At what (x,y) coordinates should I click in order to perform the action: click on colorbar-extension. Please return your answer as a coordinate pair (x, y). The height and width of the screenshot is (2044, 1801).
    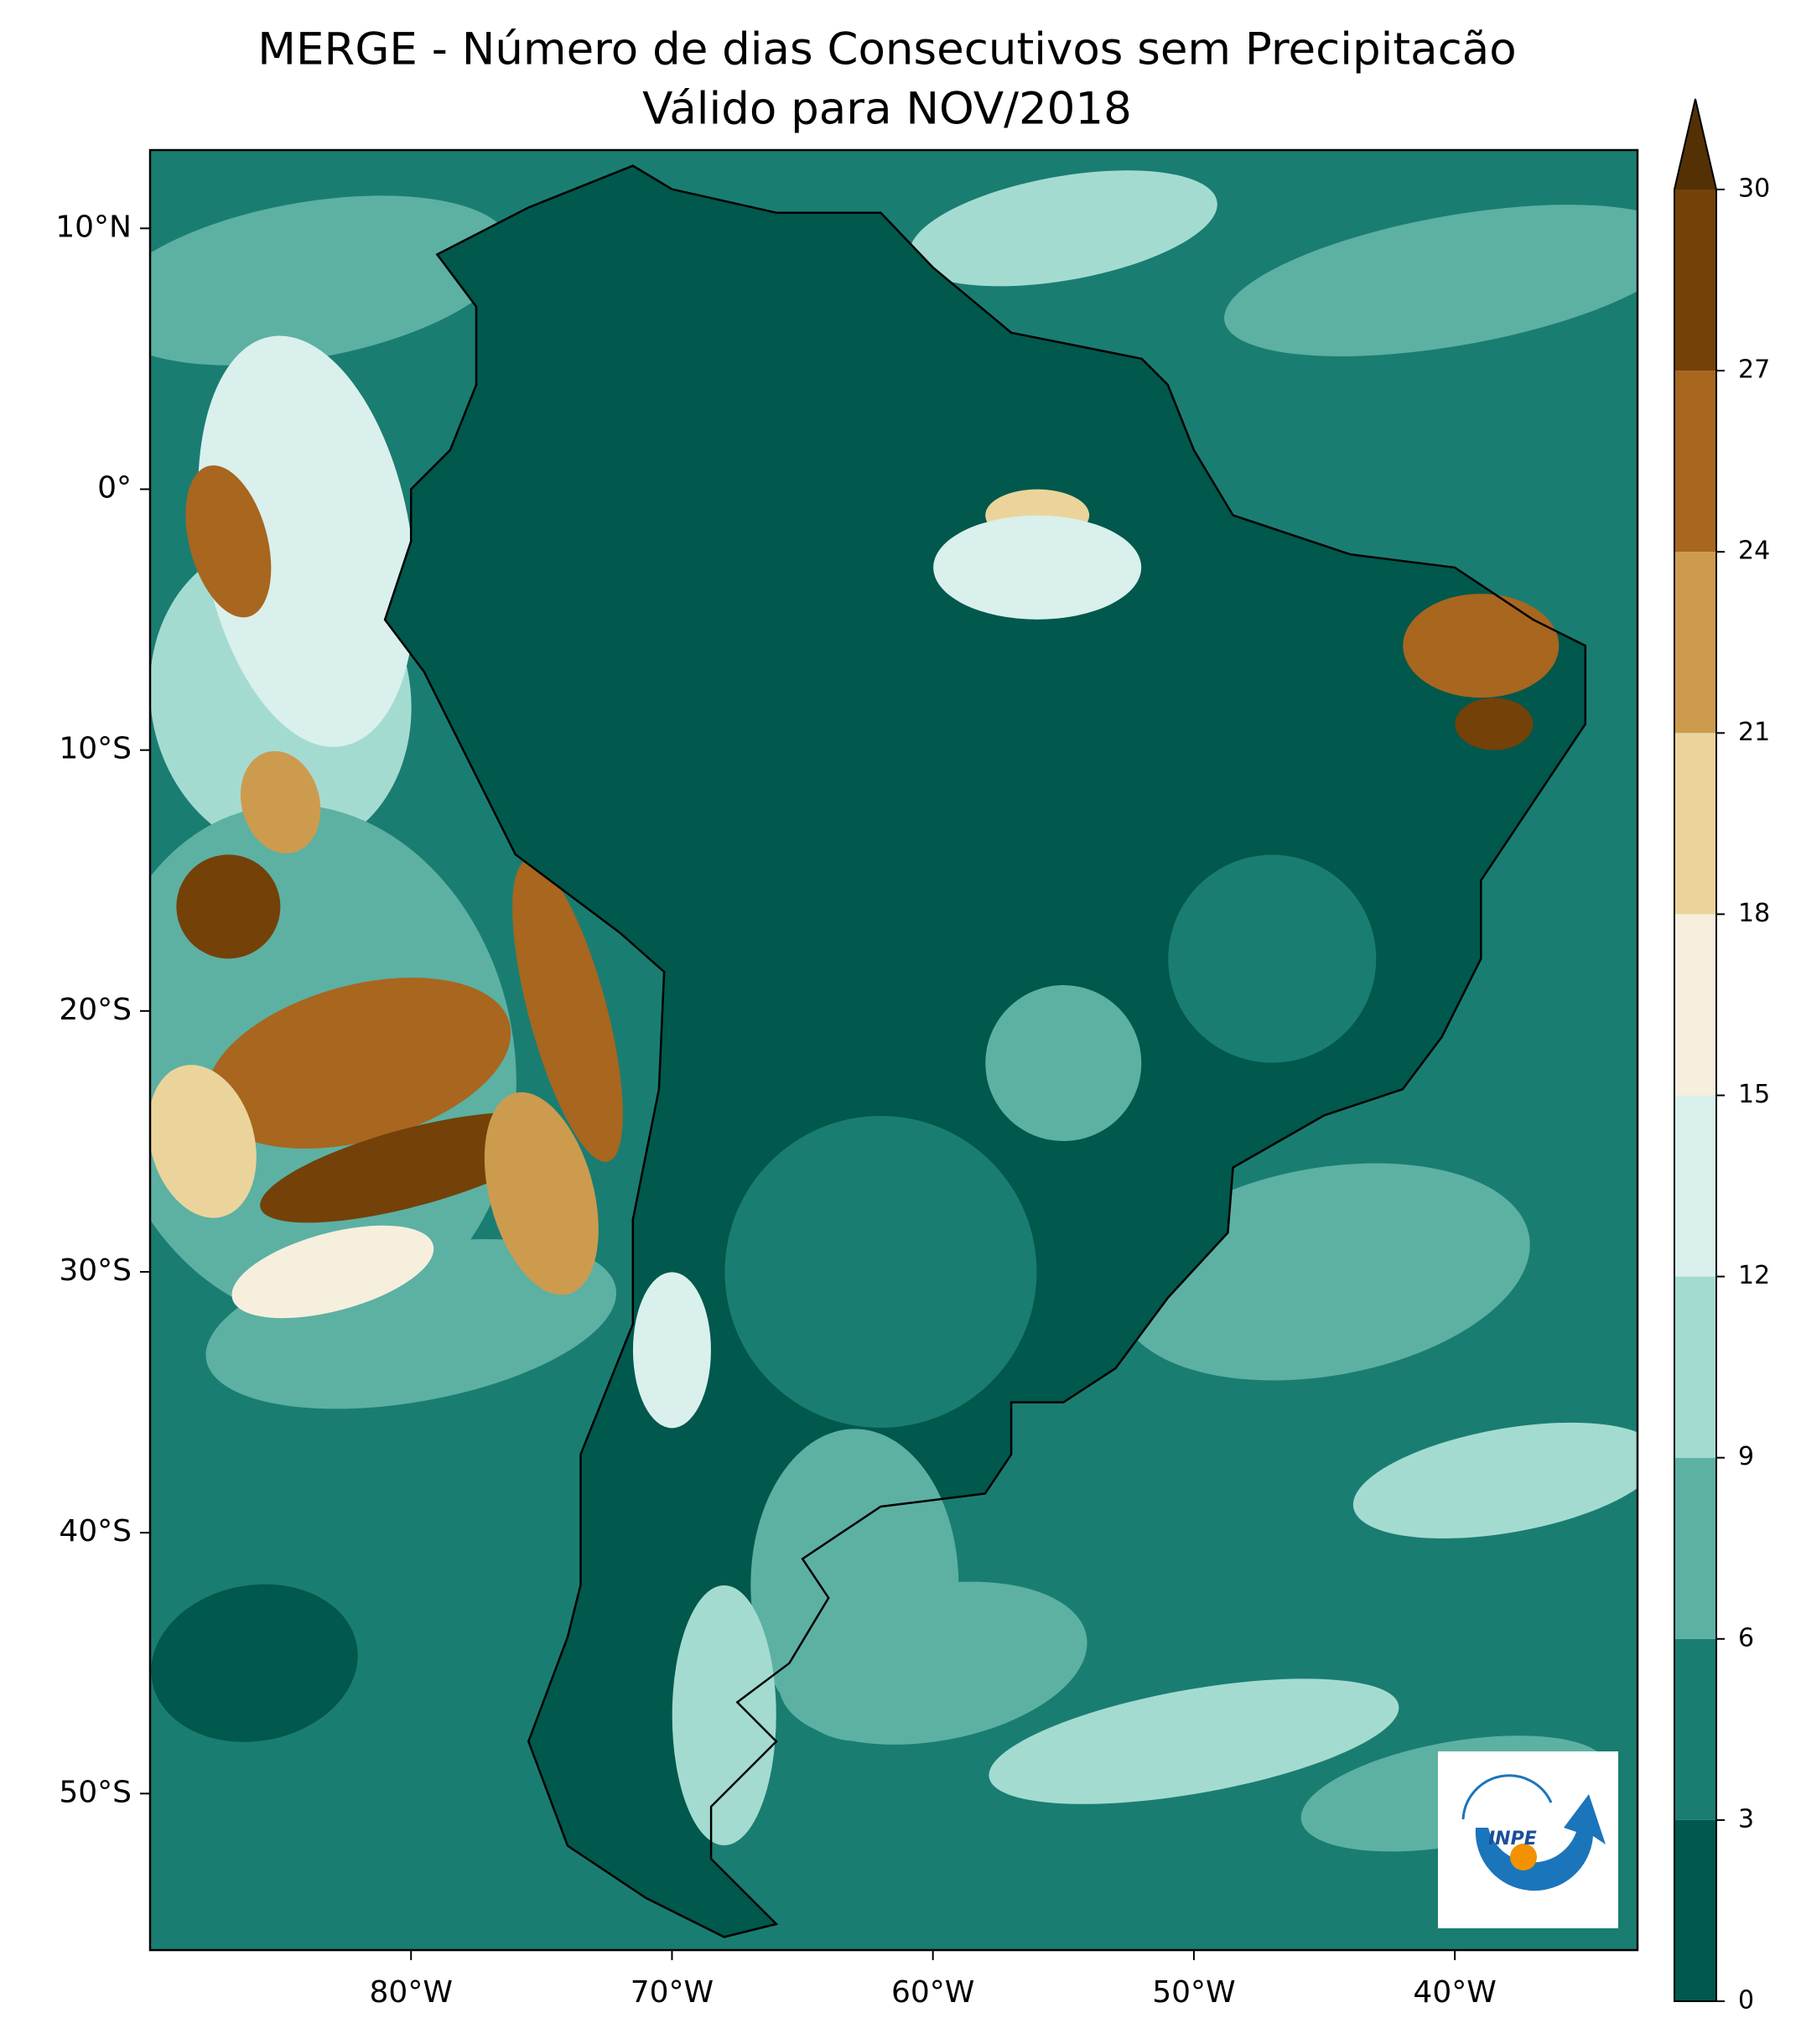
    Looking at the image, I should click on (1695, 144).